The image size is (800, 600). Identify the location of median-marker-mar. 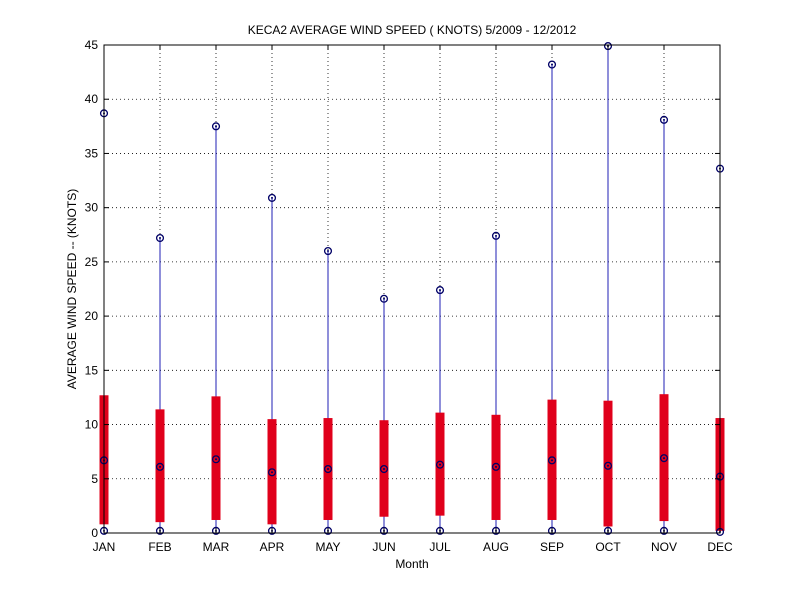
(216, 459).